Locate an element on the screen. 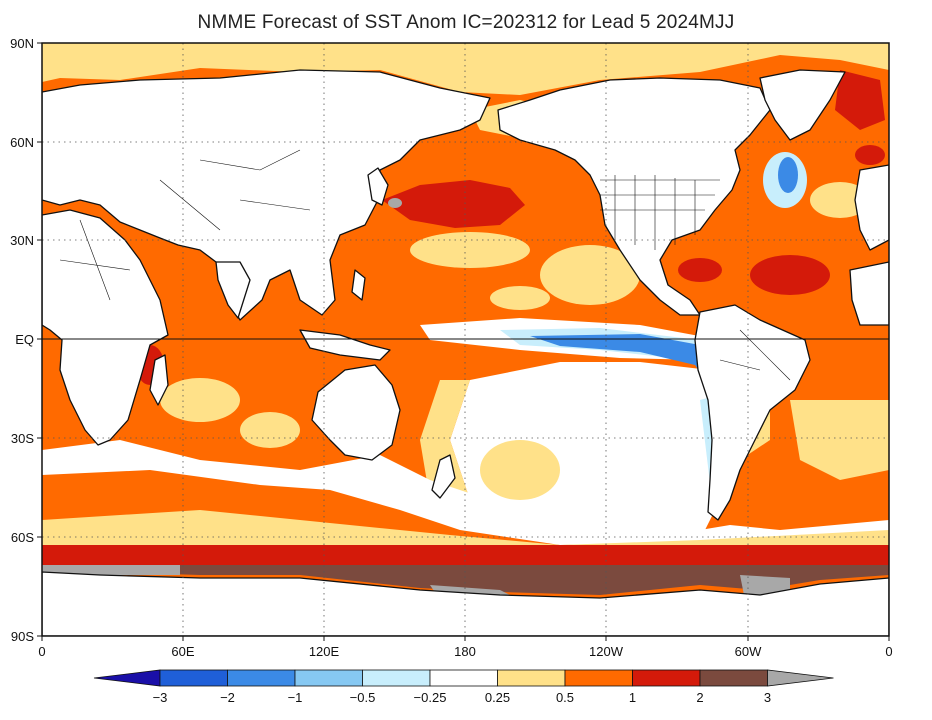  colorbar-label: −0.25 is located at coordinates (430, 697).